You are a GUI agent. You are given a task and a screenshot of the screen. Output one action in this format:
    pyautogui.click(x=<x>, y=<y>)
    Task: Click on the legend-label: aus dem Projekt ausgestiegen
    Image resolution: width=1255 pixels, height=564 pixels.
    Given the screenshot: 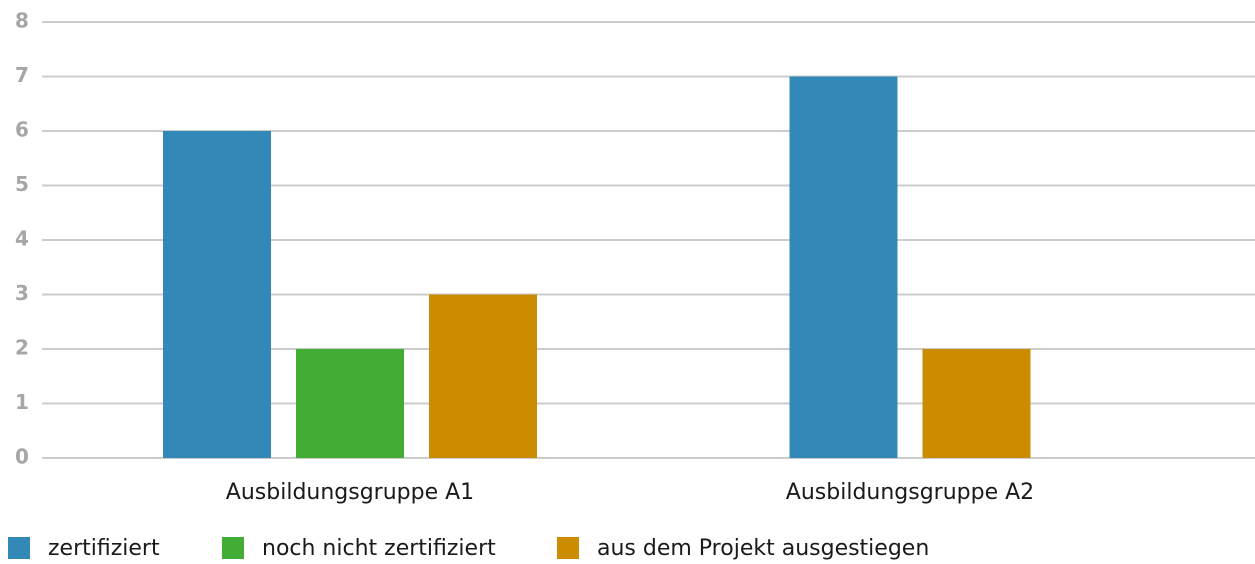 What is the action you would take?
    pyautogui.click(x=763, y=548)
    